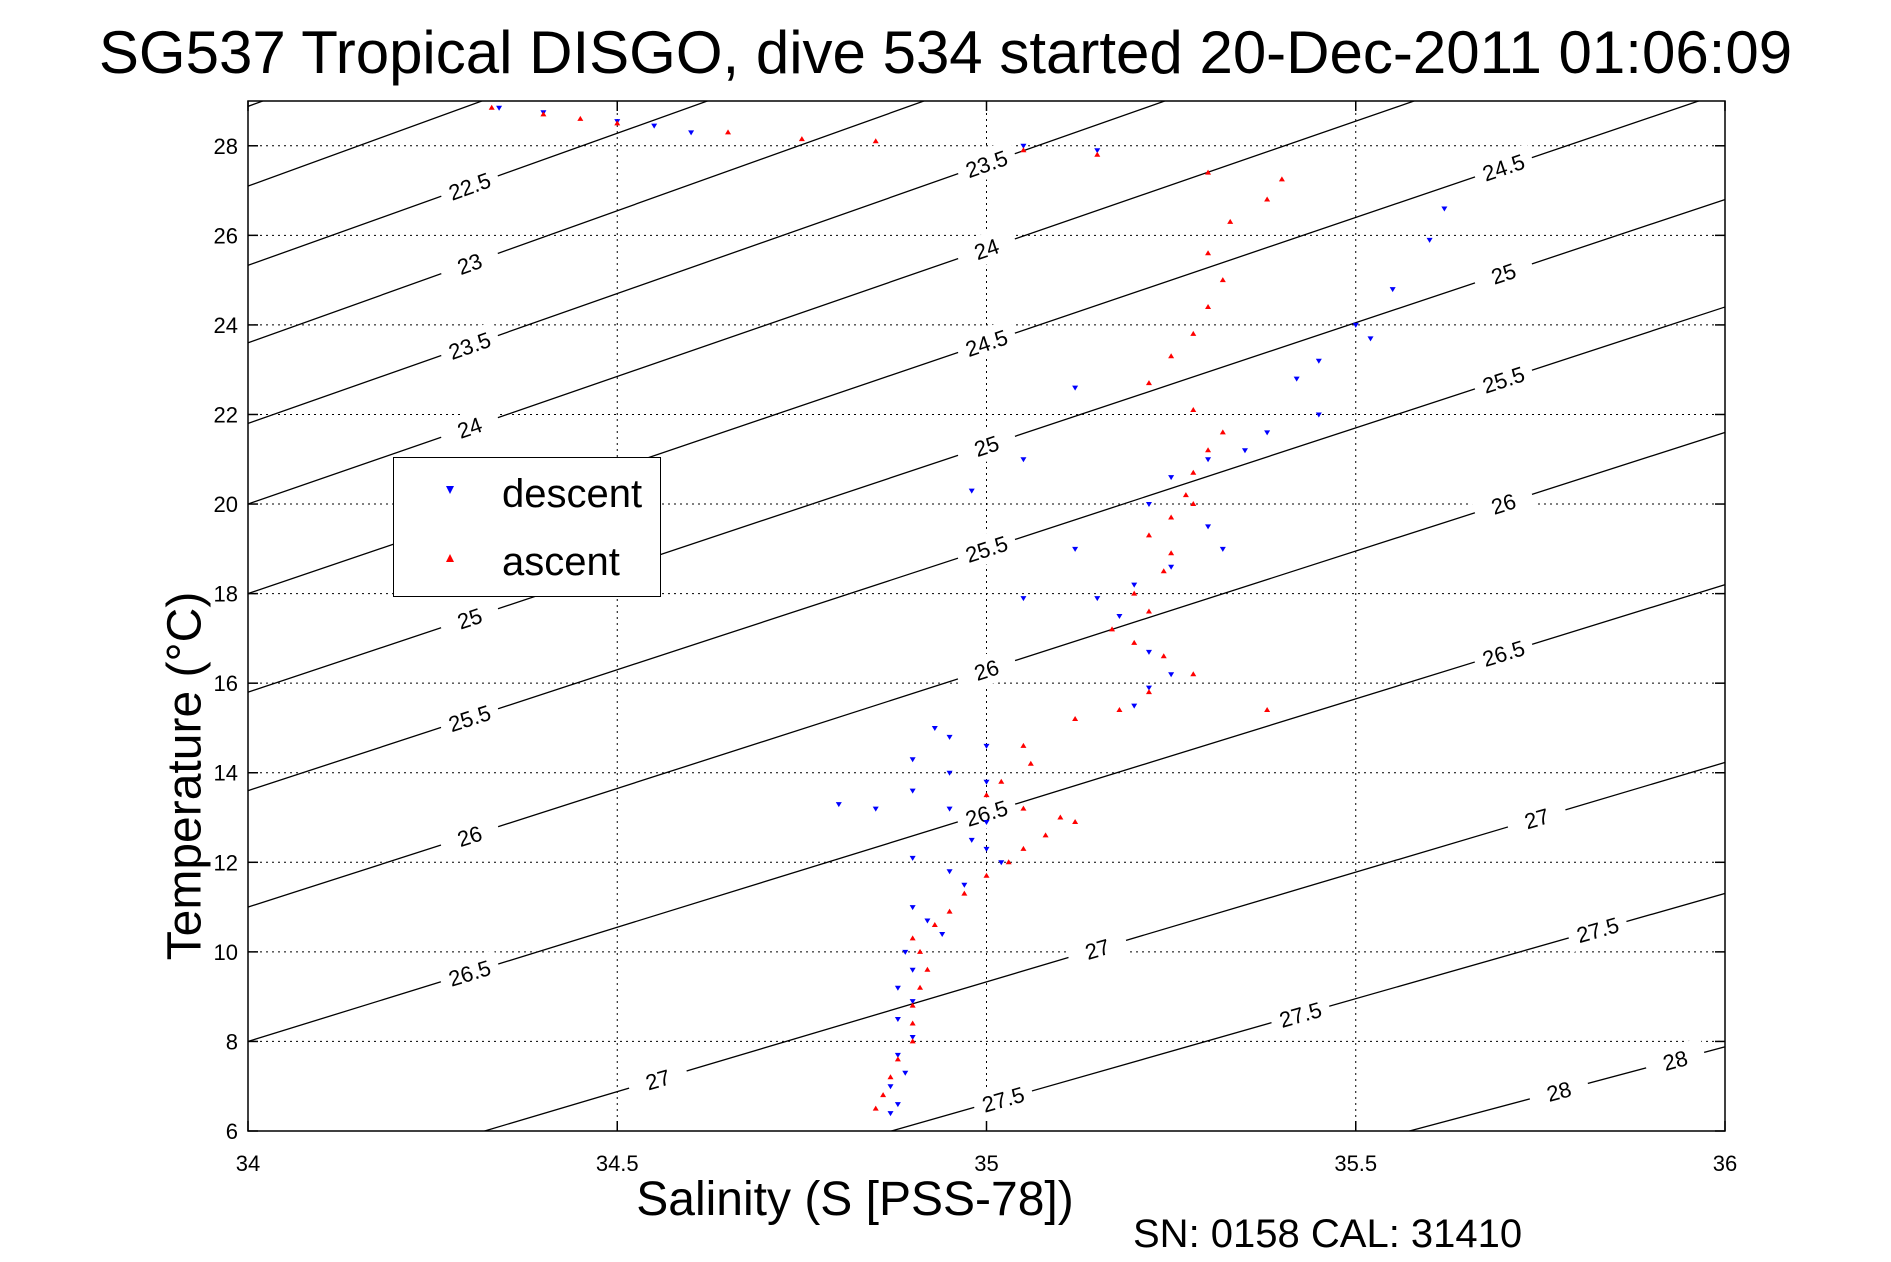 Image resolution: width=1891 pixels, height=1262 pixels. Describe the element at coordinates (185, 776) in the screenshot. I see `y-axis-label: Temperature (°C)` at that location.